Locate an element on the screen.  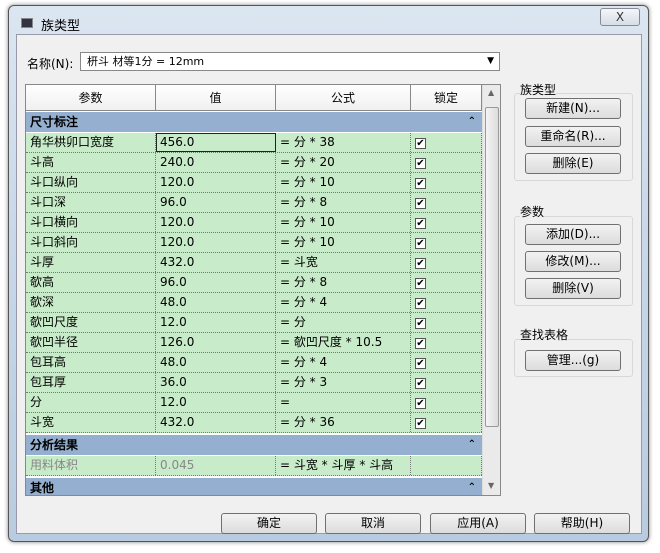
table-row: 欹深 48.0 = 分 * 4 ✔ is located at coordinates (254, 303).